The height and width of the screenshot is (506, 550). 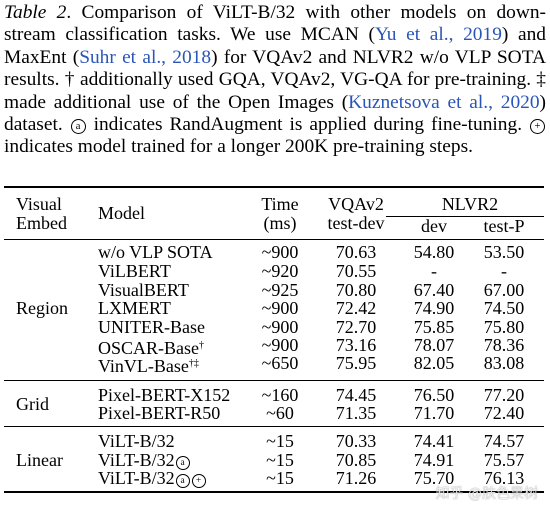 I want to click on model-name: VisualBERT, so click(x=143, y=290).